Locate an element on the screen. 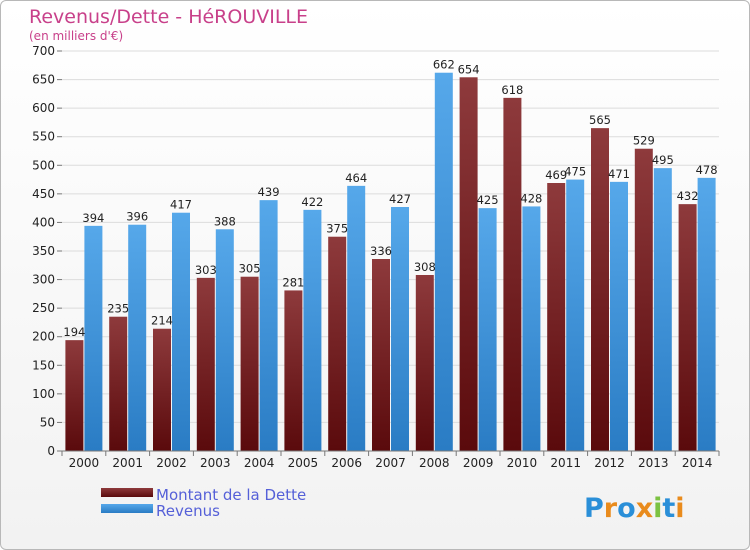 This screenshot has width=750, height=550. y-tick-label: 350 is located at coordinates (43, 251).